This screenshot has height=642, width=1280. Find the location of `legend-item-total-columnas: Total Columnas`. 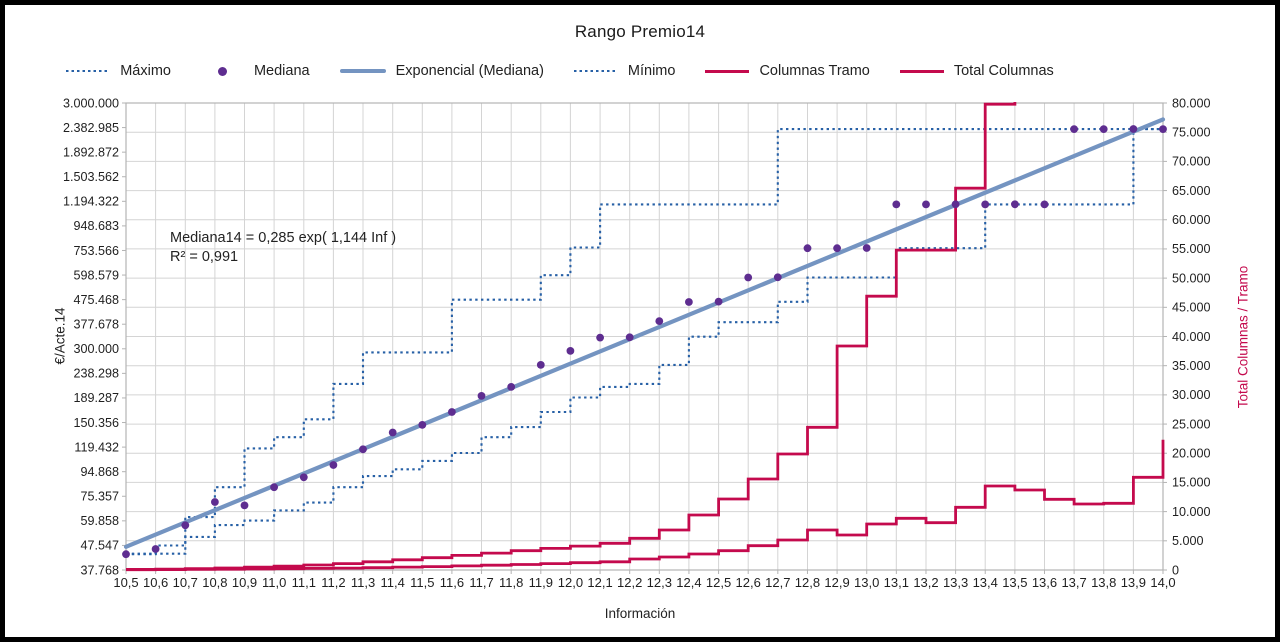

legend-item-total-columnas: Total Columnas is located at coordinates (976, 71).